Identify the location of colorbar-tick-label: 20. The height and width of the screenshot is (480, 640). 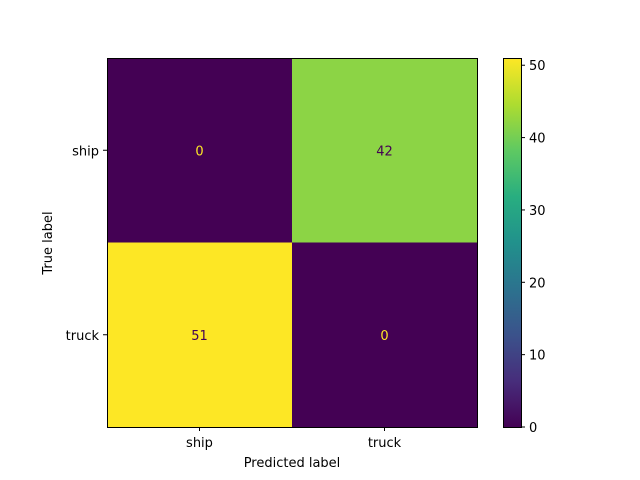
(537, 283).